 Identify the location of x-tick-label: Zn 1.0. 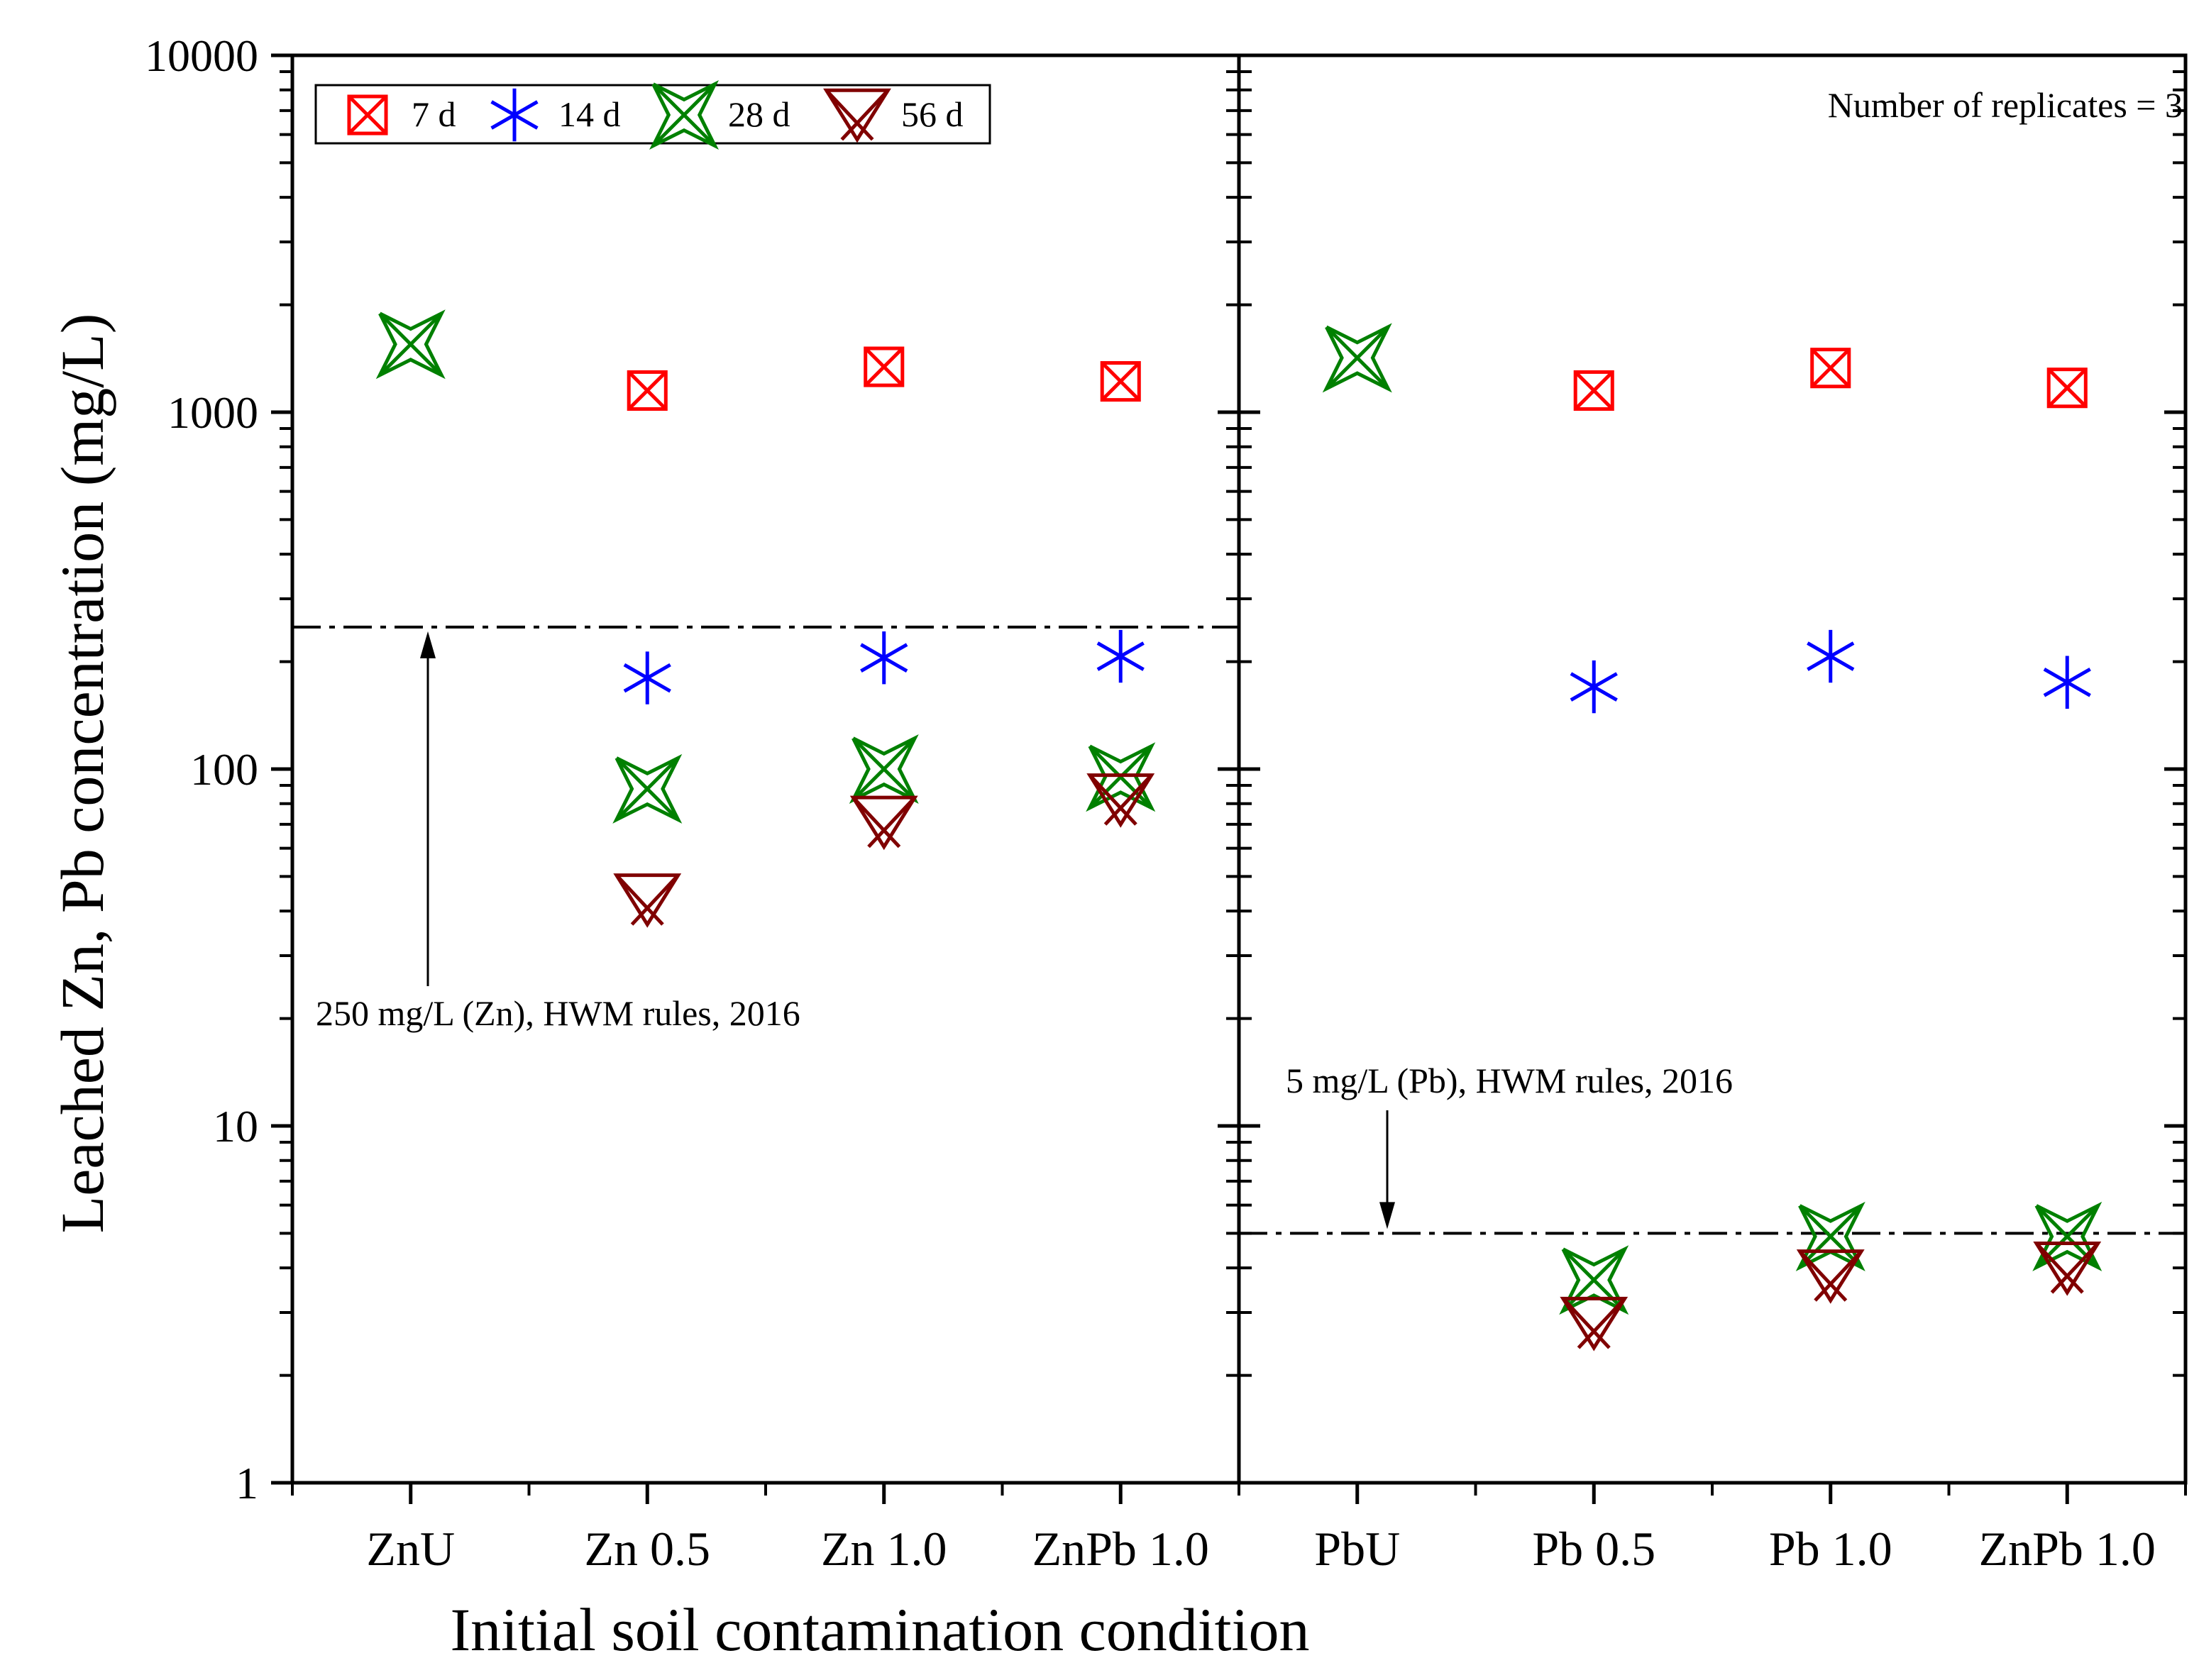
(884, 1549).